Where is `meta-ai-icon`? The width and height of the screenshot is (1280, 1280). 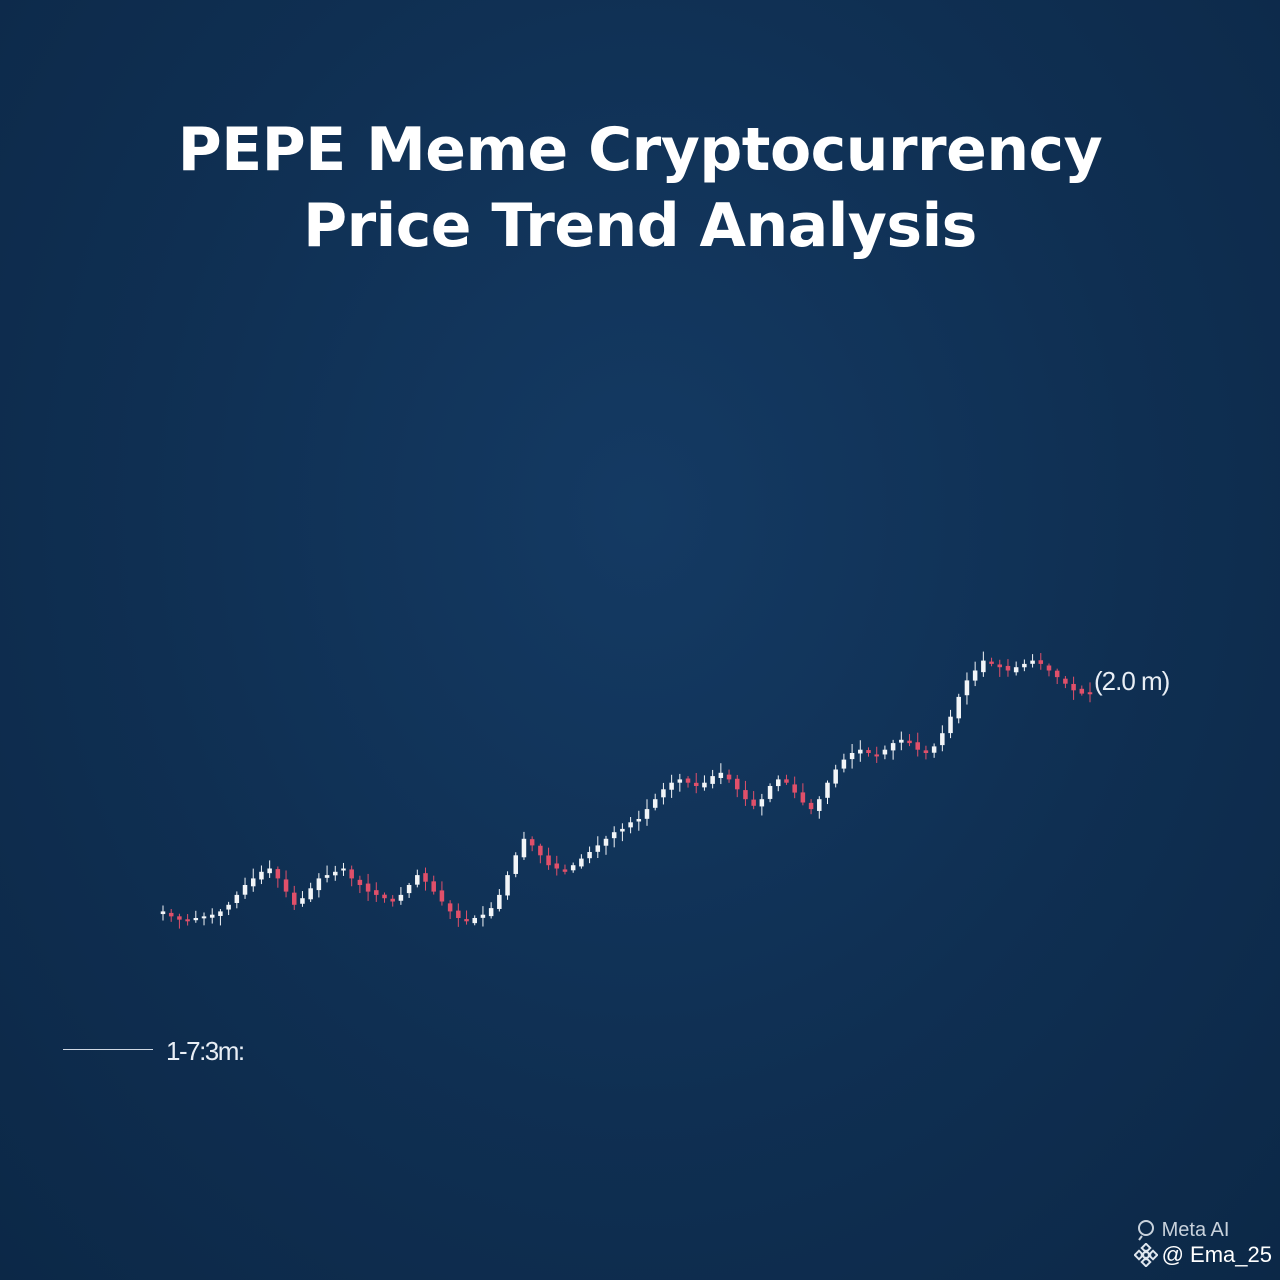 meta-ai-icon is located at coordinates (1145, 1230).